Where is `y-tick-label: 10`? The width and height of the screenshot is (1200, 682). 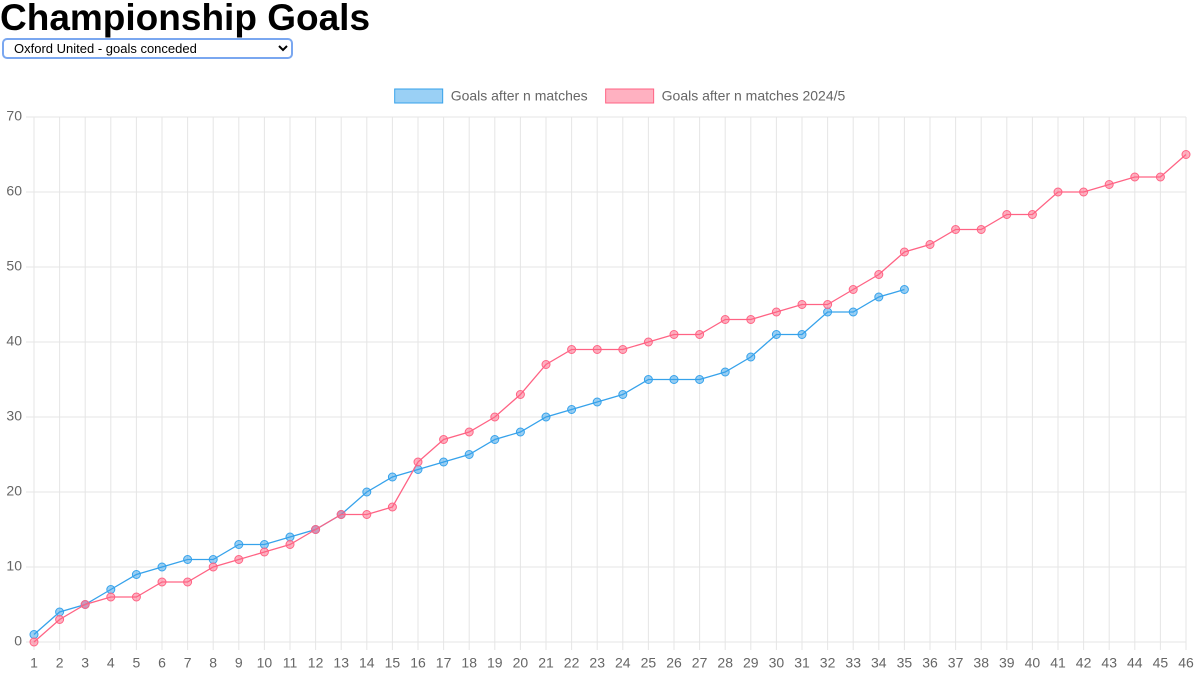 y-tick-label: 10 is located at coordinates (14, 566).